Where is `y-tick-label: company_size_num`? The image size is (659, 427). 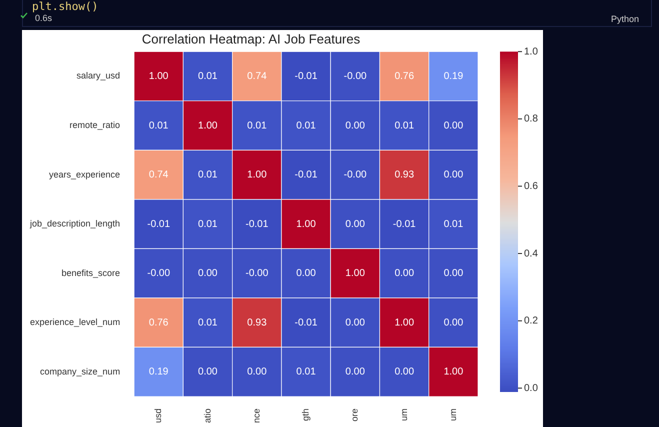
y-tick-label: company_size_num is located at coordinates (80, 371).